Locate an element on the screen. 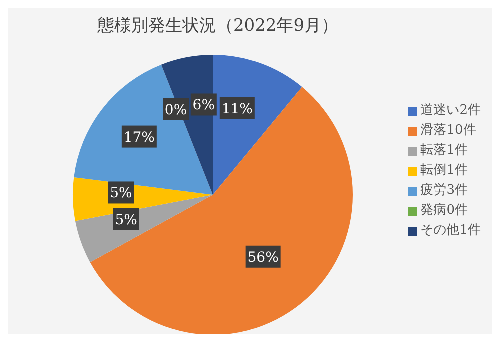 The width and height of the screenshot is (500, 342). data-label: 56% is located at coordinates (263, 258).